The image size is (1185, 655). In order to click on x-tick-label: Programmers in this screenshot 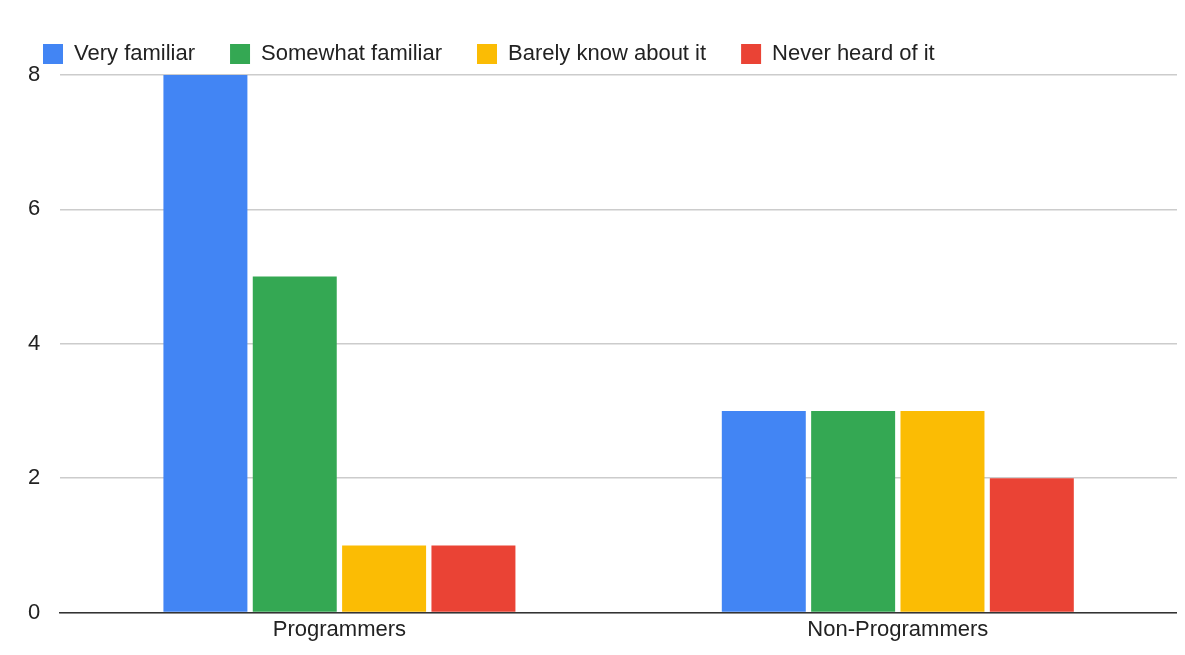, I will do `click(339, 628)`.